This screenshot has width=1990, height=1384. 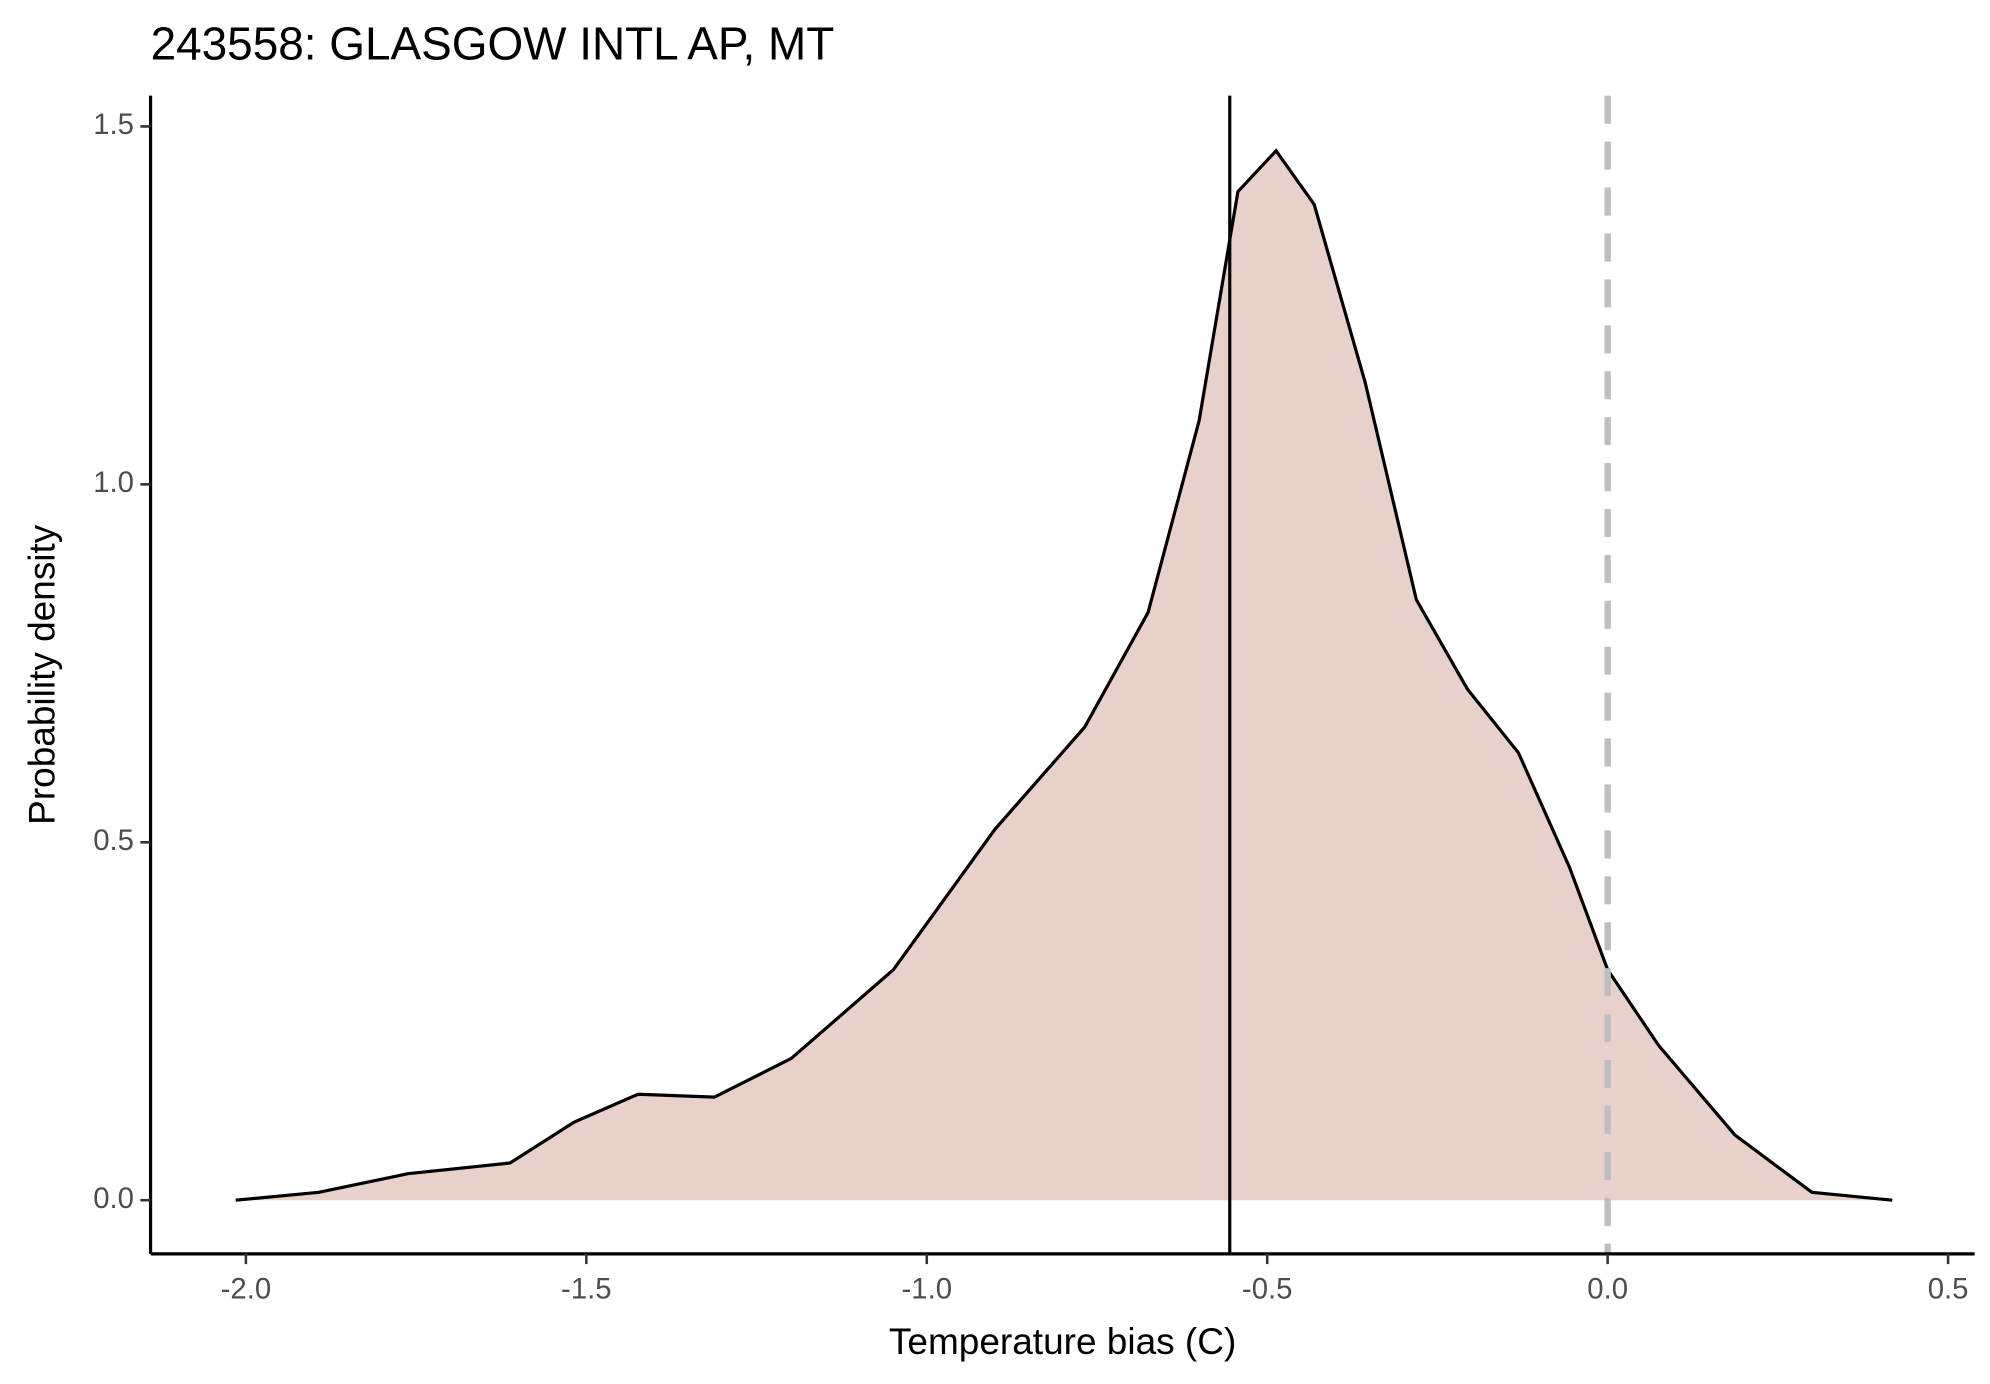 I want to click on y-axis-title: Probability density, so click(x=41, y=674).